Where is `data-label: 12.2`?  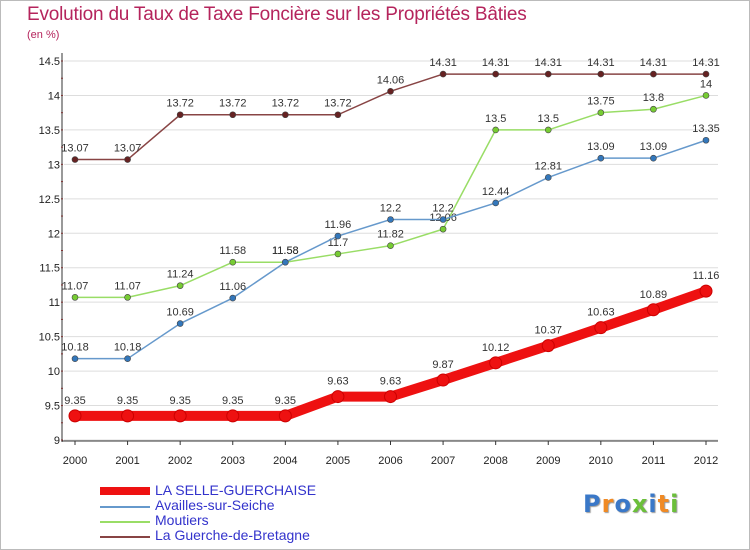
data-label: 12.2 is located at coordinates (390, 208).